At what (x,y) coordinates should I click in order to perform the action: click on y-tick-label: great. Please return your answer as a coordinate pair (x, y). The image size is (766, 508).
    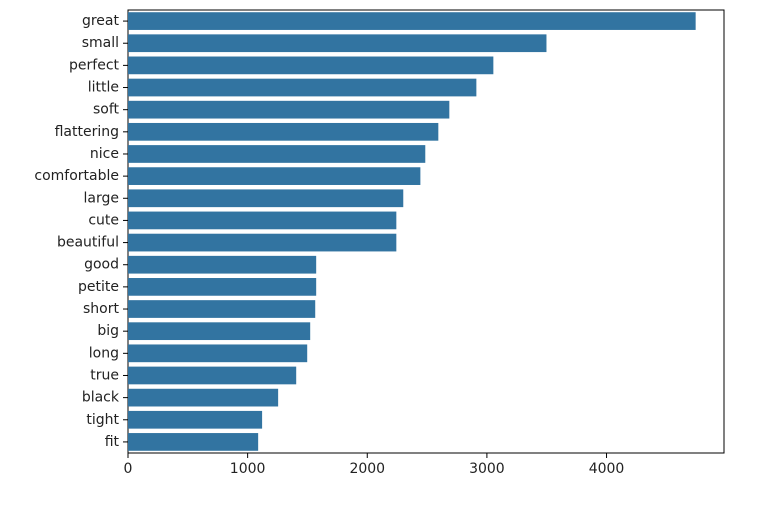
    Looking at the image, I should click on (101, 21).